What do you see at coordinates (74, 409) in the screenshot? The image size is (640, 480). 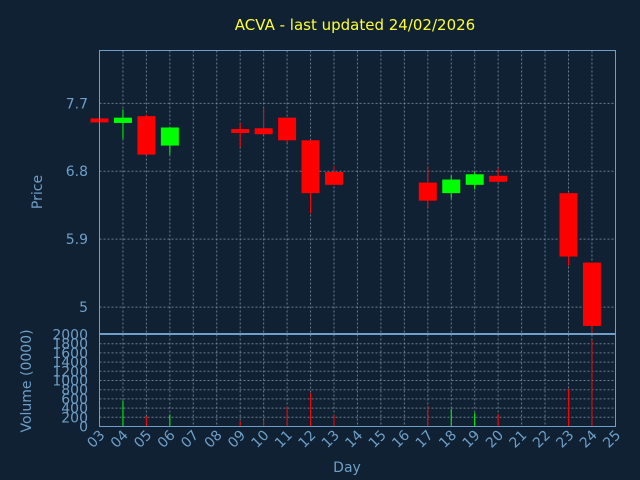 I see `volume-tick-label: 400` at bounding box center [74, 409].